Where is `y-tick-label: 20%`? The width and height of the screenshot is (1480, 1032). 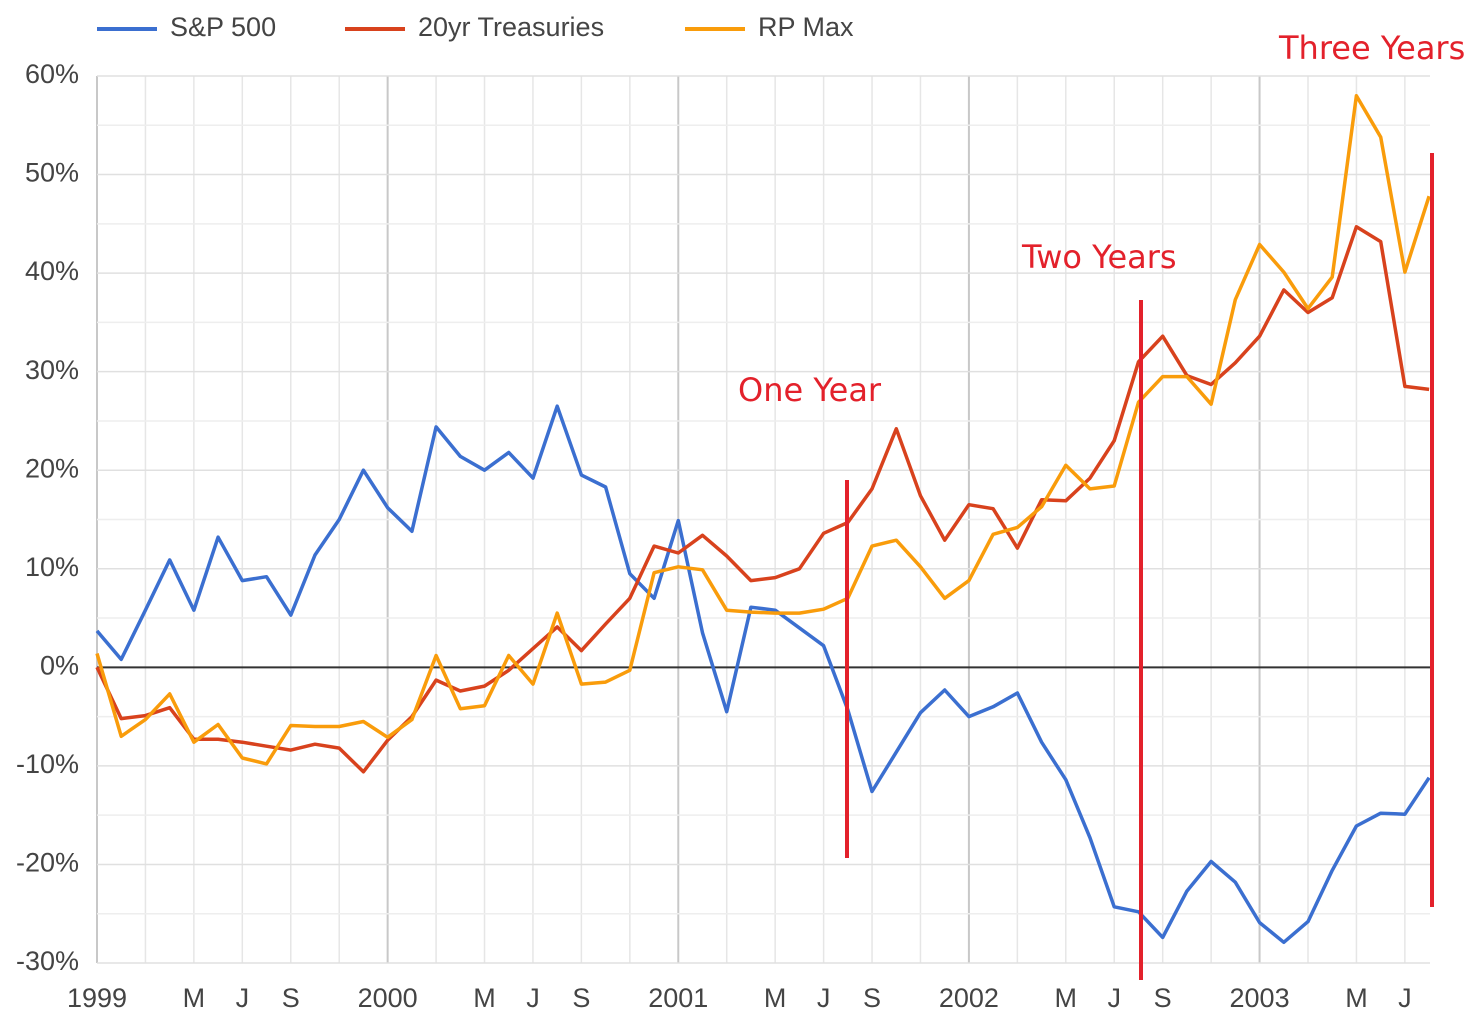
y-tick-label: 20% is located at coordinates (52, 468).